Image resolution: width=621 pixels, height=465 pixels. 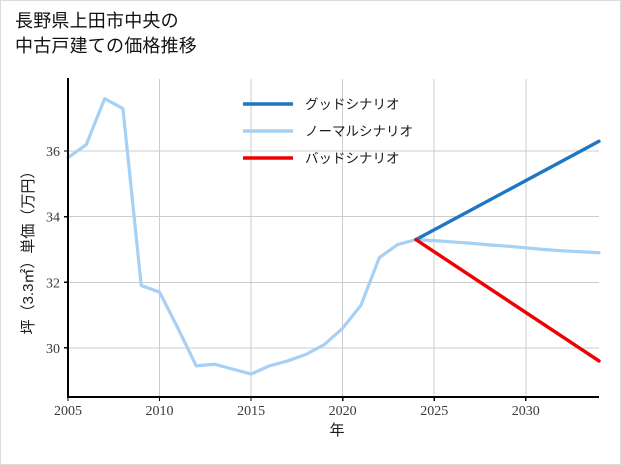 I want to click on x-tick-label: 2025, so click(x=434, y=411).